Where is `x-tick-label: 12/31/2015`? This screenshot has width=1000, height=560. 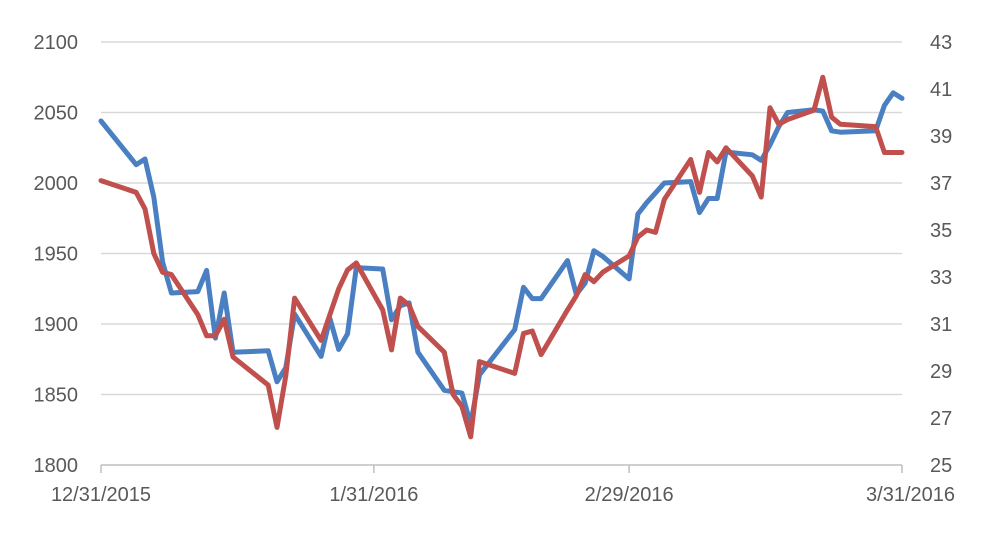 x-tick-label: 12/31/2015 is located at coordinates (101, 495).